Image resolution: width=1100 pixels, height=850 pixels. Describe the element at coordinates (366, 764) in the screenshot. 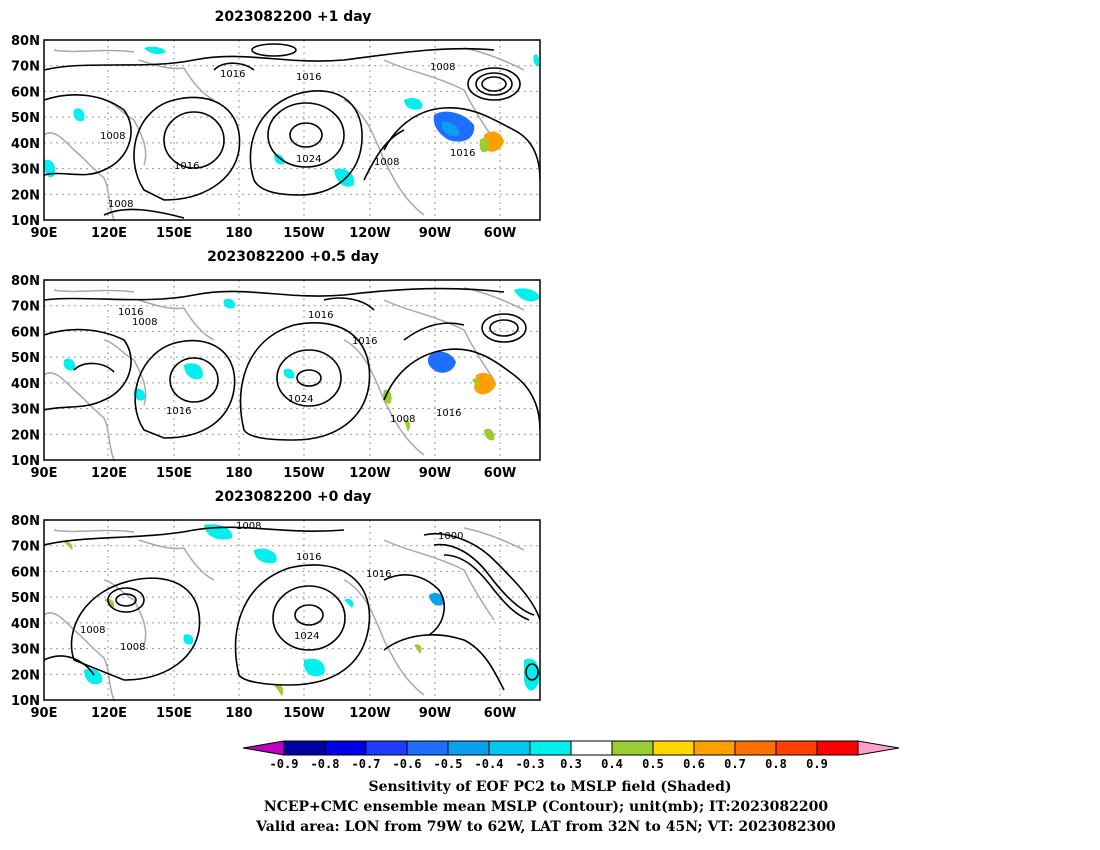

I see `colorbar-tick: -0.7` at that location.